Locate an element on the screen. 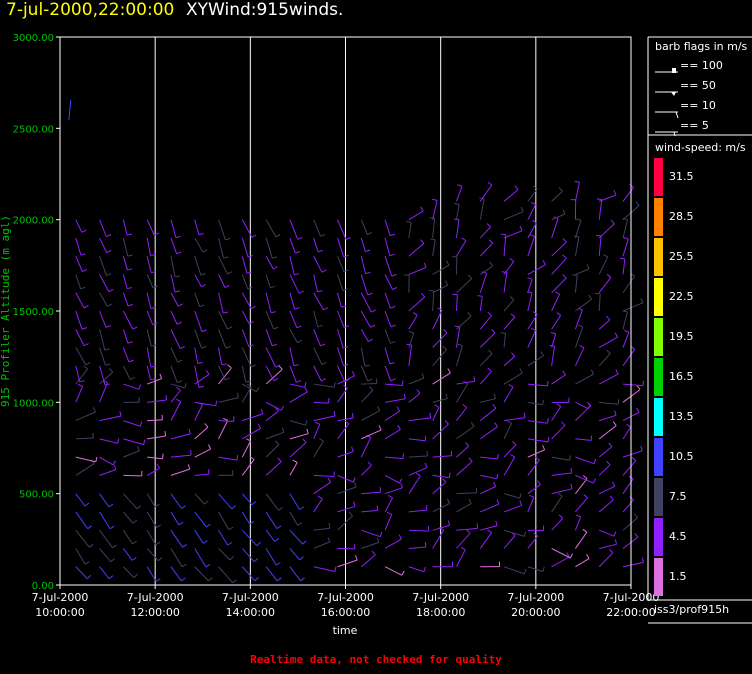 The image size is (752, 674). color-swatch is located at coordinates (658, 537).